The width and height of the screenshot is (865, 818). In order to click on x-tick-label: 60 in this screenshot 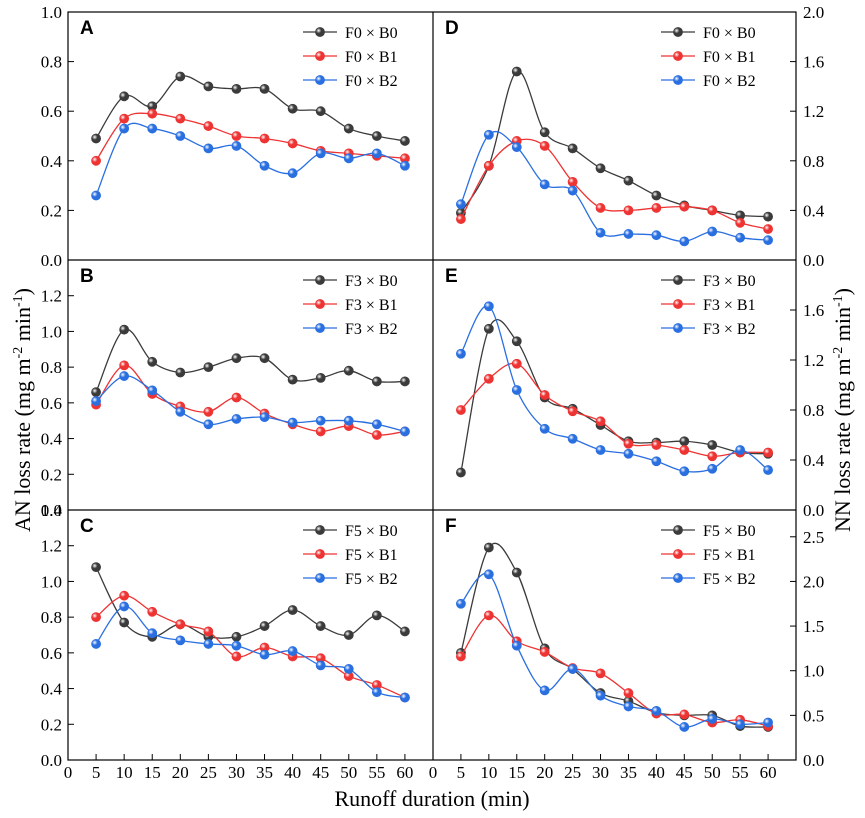, I will do `click(404, 772)`.